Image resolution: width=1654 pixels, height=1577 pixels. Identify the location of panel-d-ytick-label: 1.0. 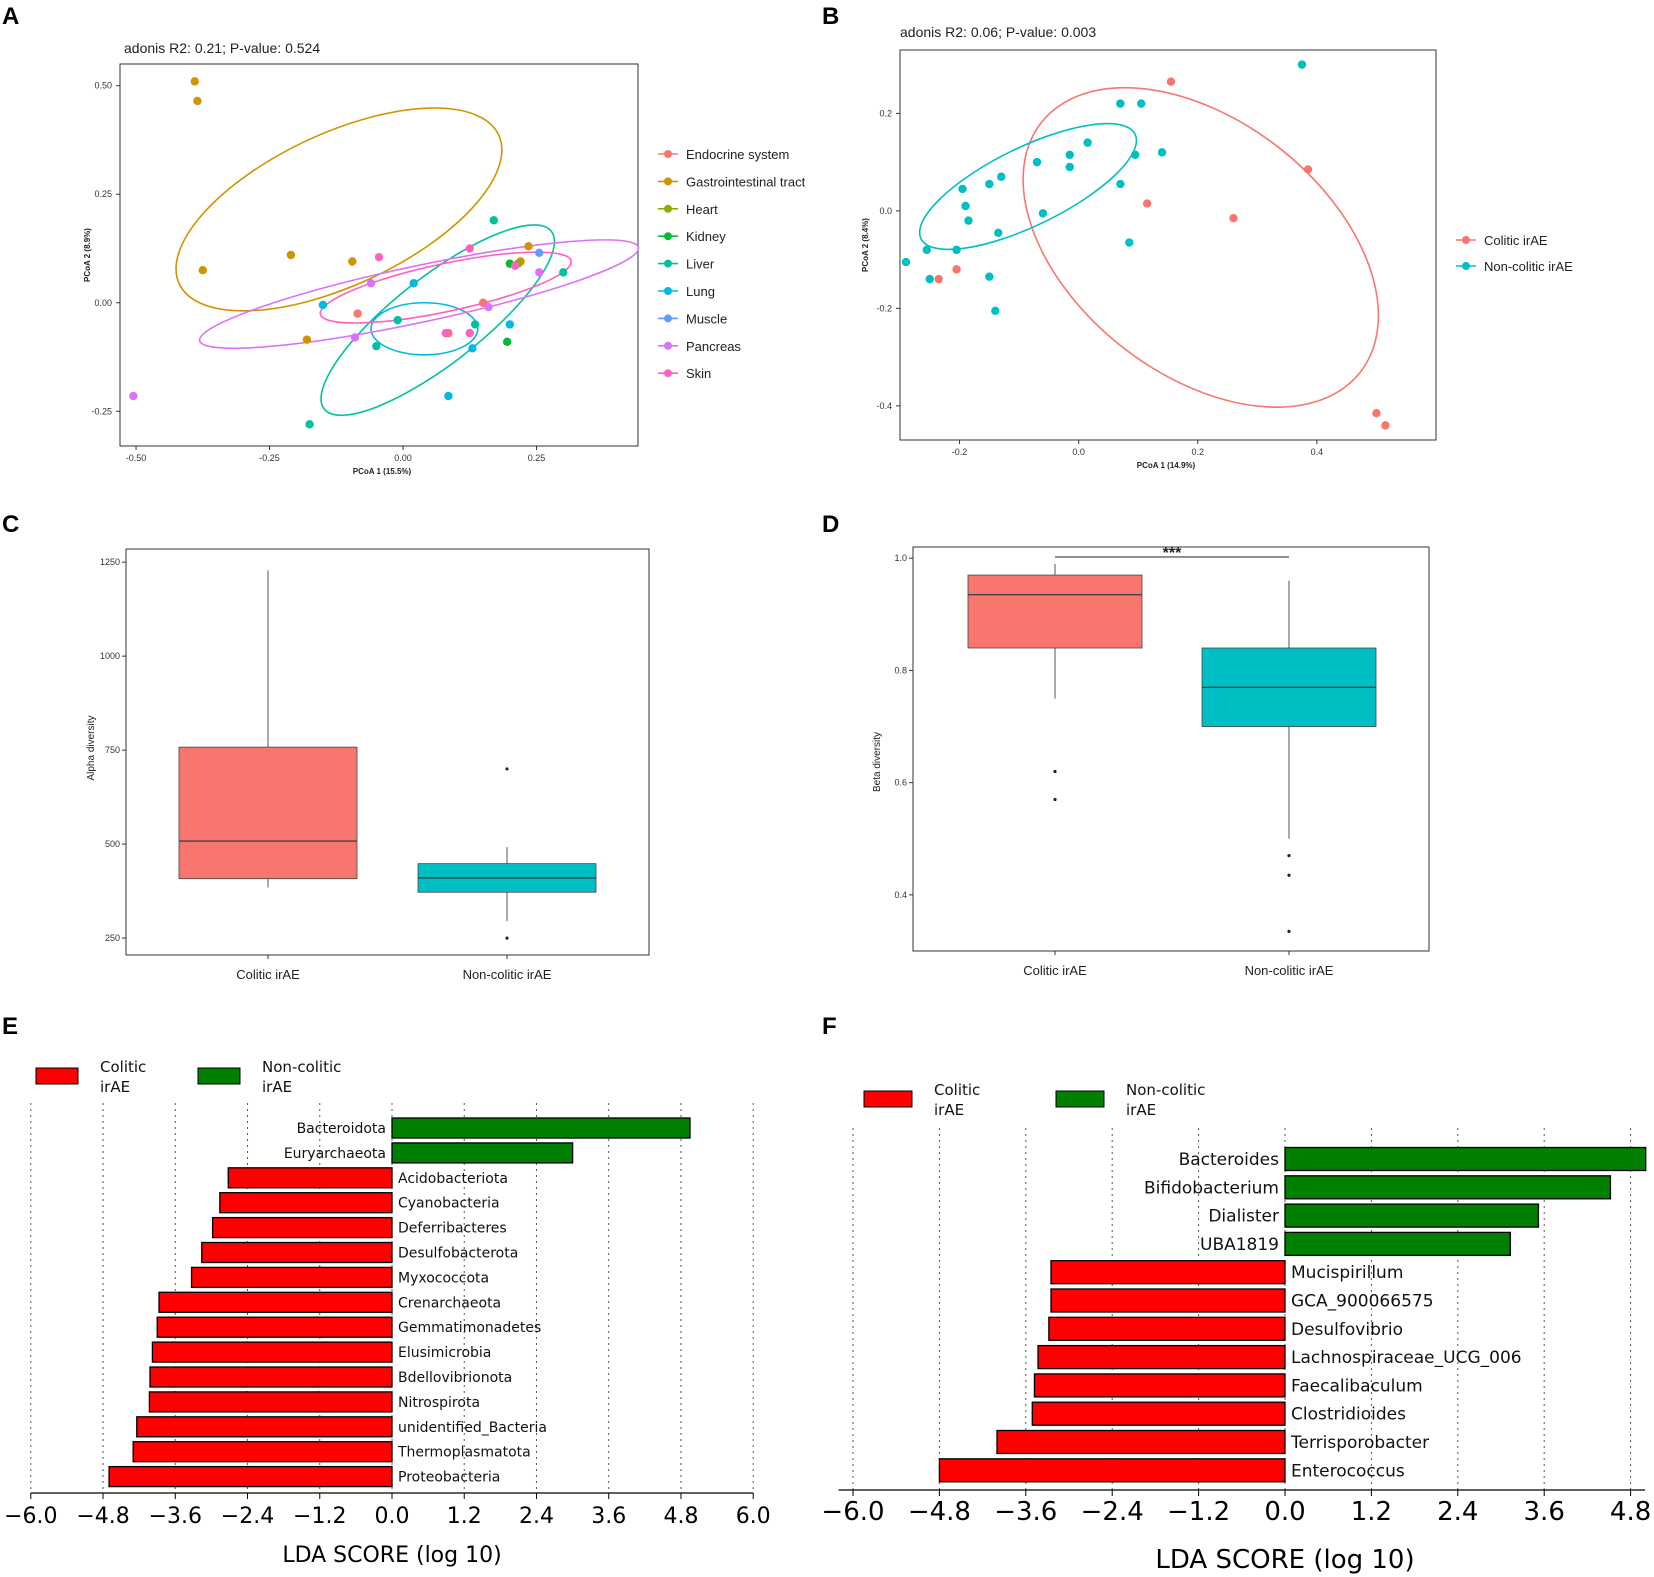
(900, 558).